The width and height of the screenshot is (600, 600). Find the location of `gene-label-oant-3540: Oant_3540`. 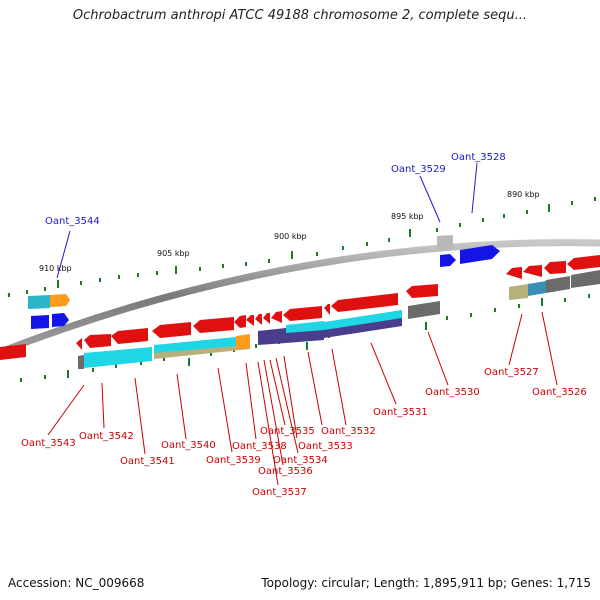

gene-label-oant-3540: Oant_3540 is located at coordinates (188, 445).